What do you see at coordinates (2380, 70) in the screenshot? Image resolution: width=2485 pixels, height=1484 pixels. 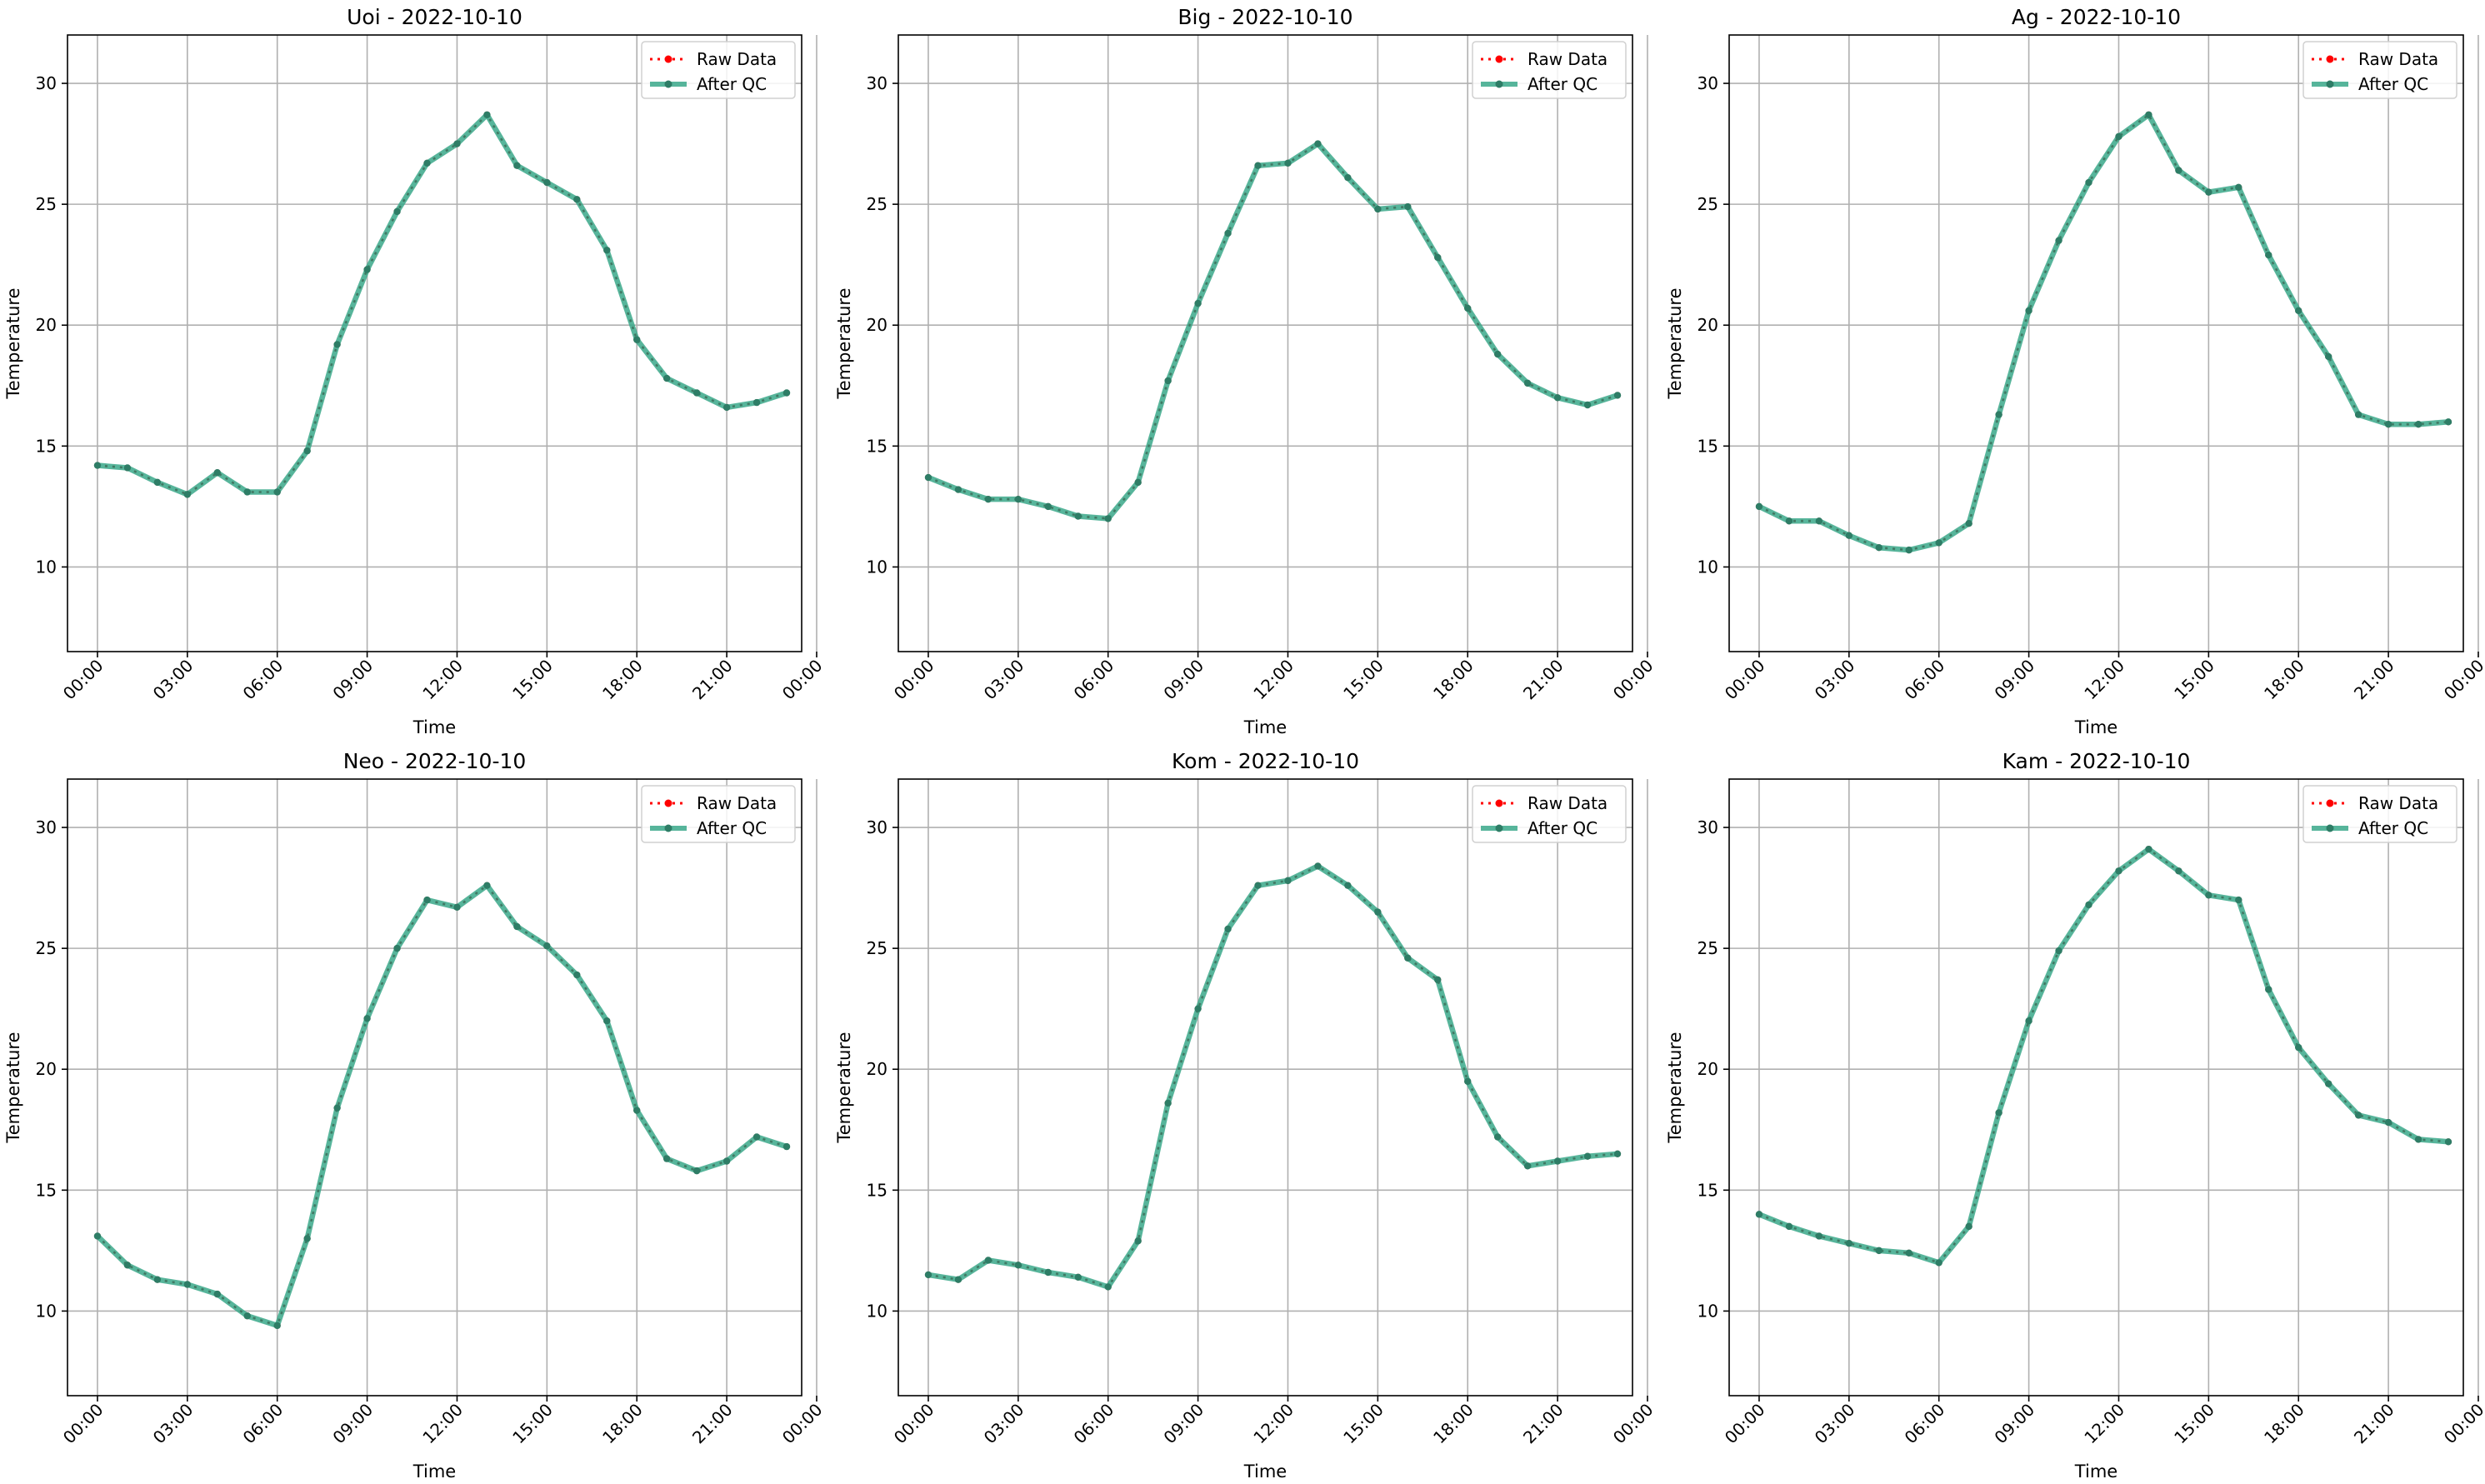 I see `legend: Raw Data After QC` at bounding box center [2380, 70].